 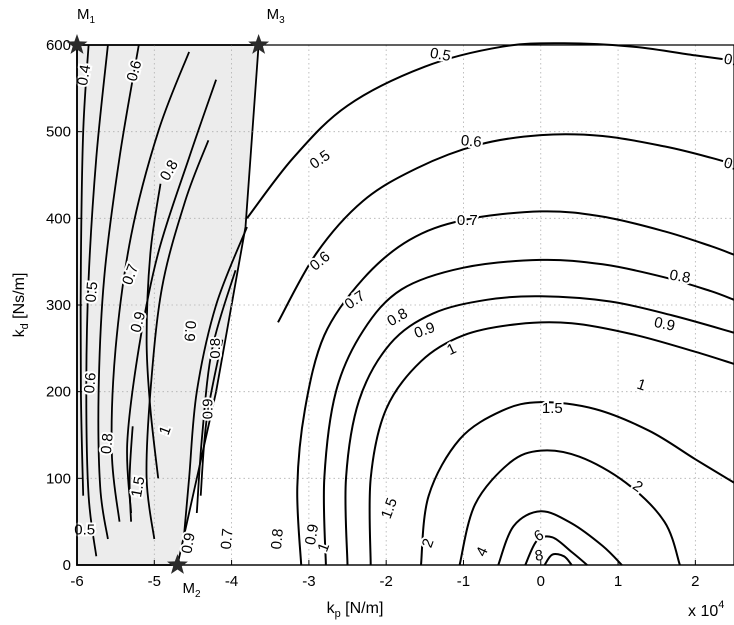 I want to click on star-marker-M3, so click(x=259, y=44).